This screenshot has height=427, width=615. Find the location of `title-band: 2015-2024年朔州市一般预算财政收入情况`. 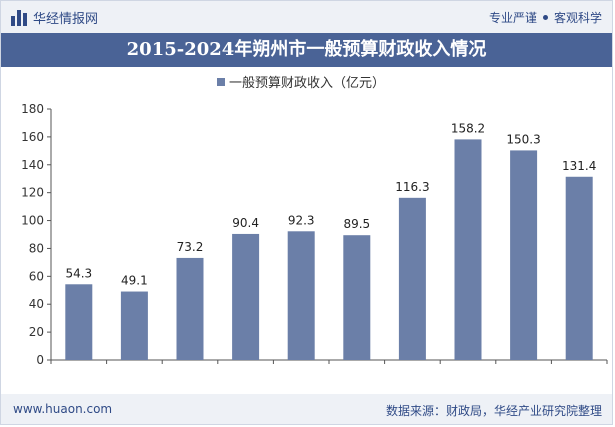

title-band: 2015-2024年朔州市一般预算财政收入情况 is located at coordinates (306, 50).